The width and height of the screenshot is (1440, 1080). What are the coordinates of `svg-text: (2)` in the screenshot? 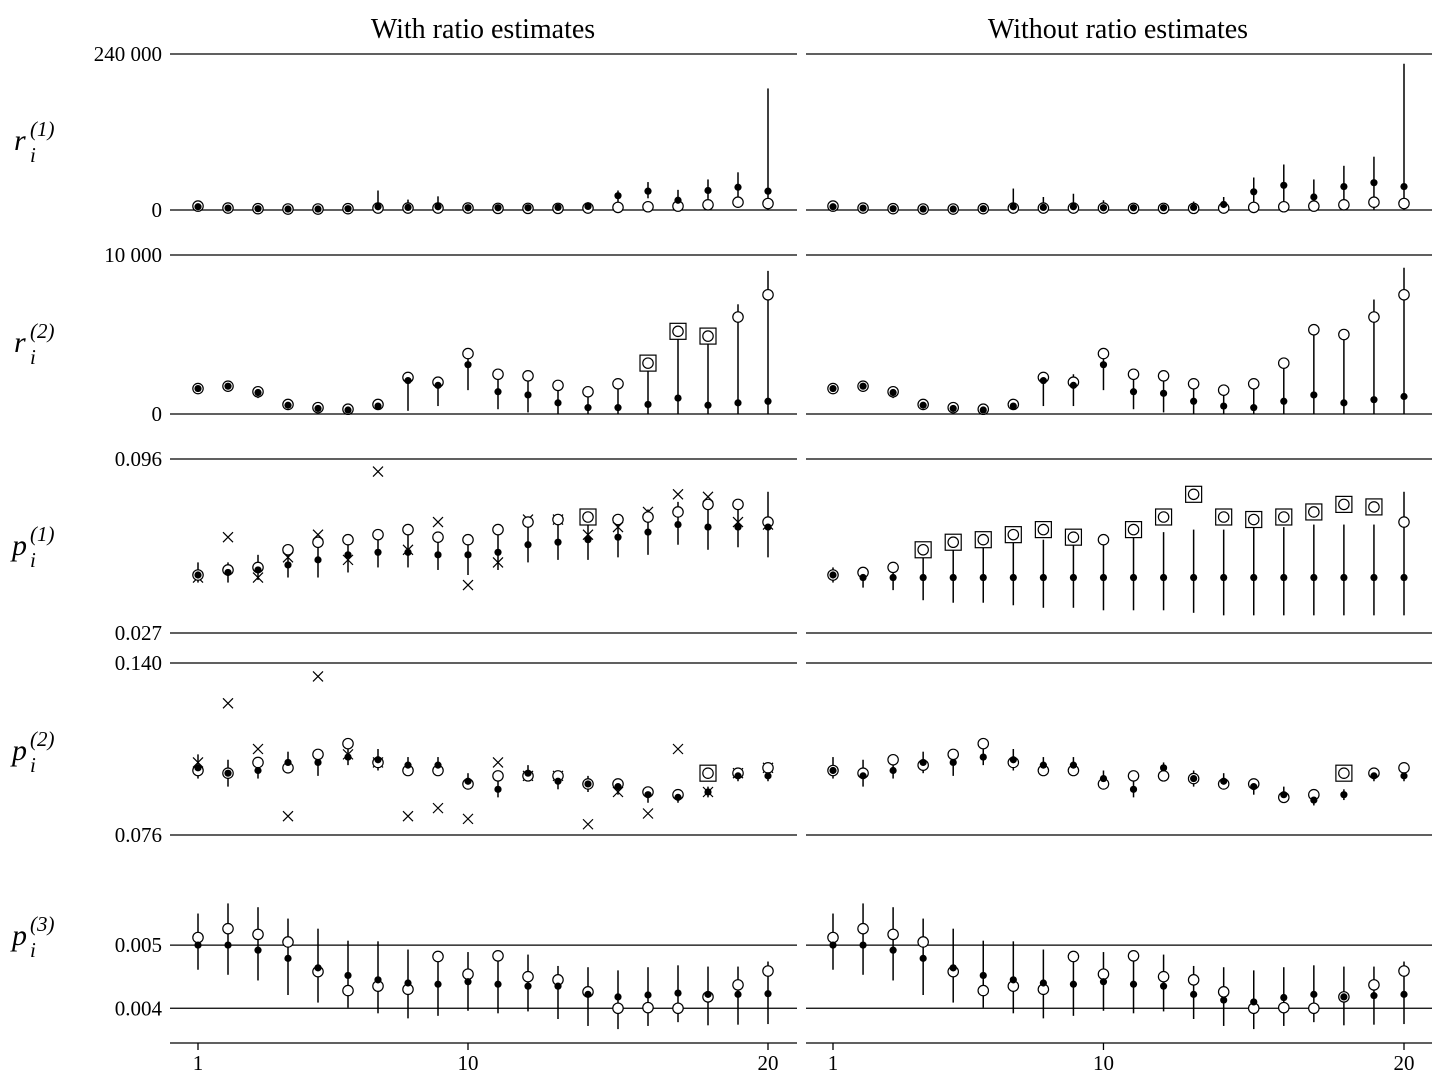 It's located at (42, 331).